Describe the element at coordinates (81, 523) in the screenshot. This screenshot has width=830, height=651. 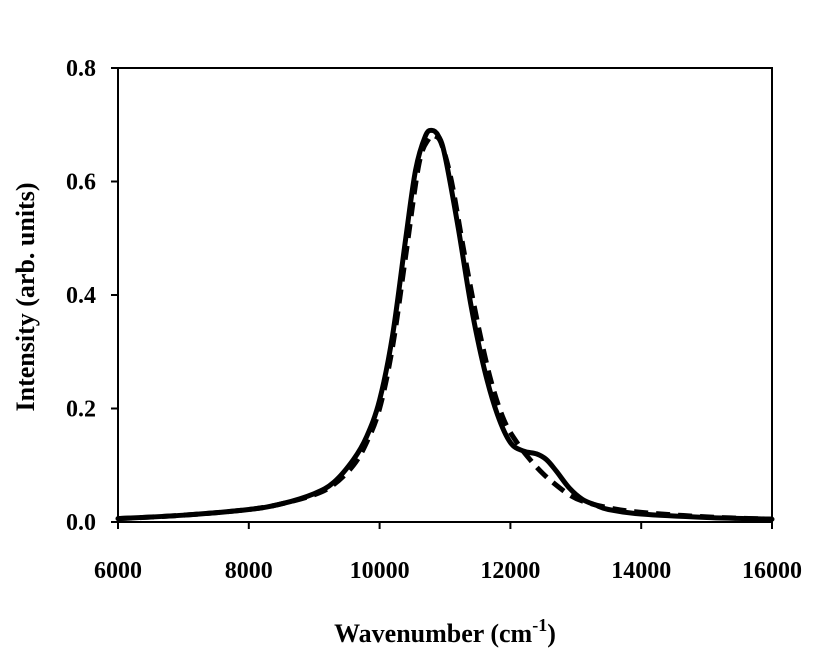
I see `y-tick-label: 0.0` at that location.